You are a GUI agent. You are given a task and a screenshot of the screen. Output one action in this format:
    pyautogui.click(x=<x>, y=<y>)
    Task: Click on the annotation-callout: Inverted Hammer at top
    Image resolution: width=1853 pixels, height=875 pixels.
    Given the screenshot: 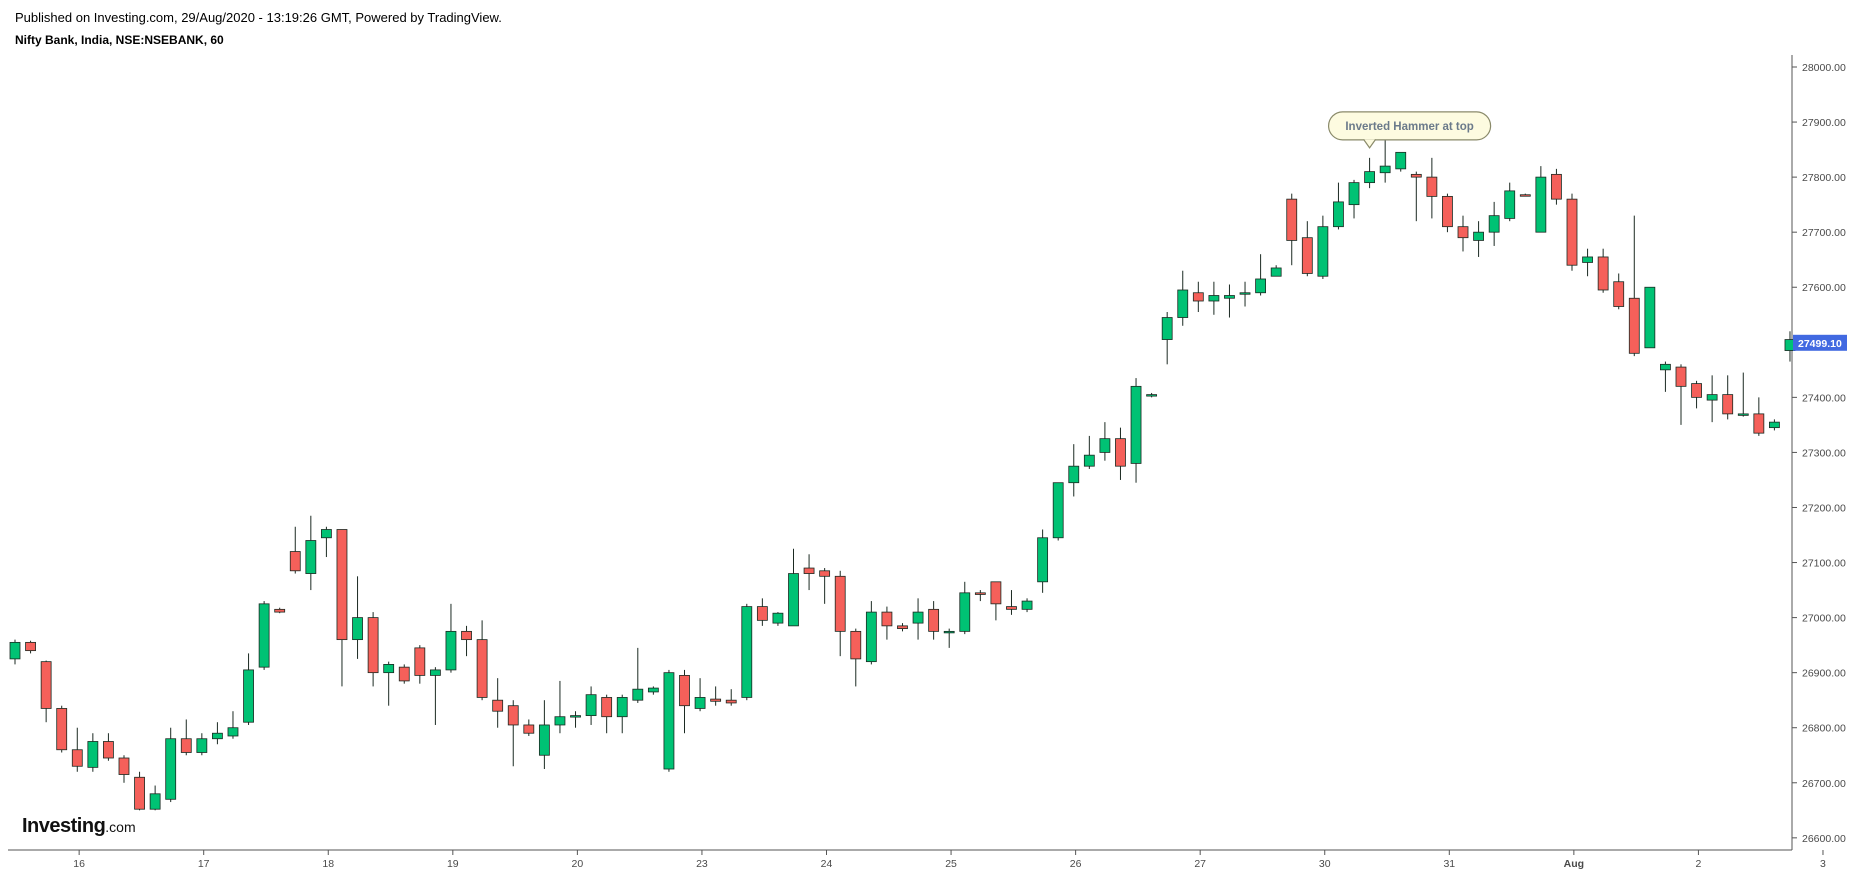 What is the action you would take?
    pyautogui.click(x=1409, y=130)
    